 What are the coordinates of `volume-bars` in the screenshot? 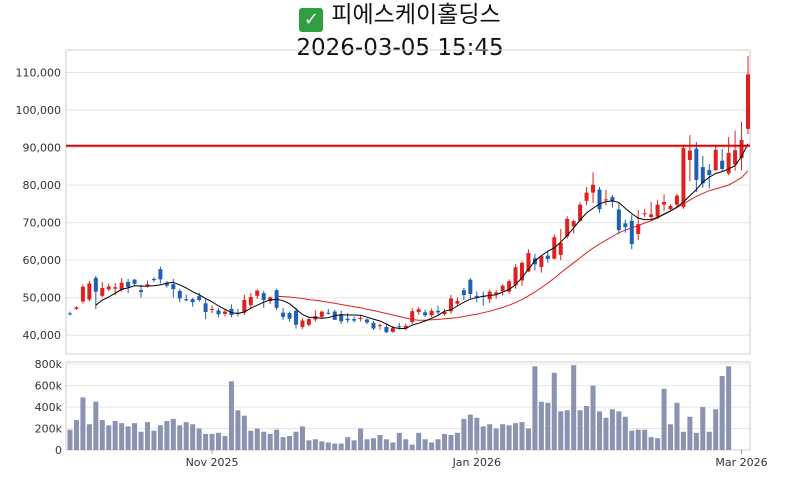 It's located at (399, 407).